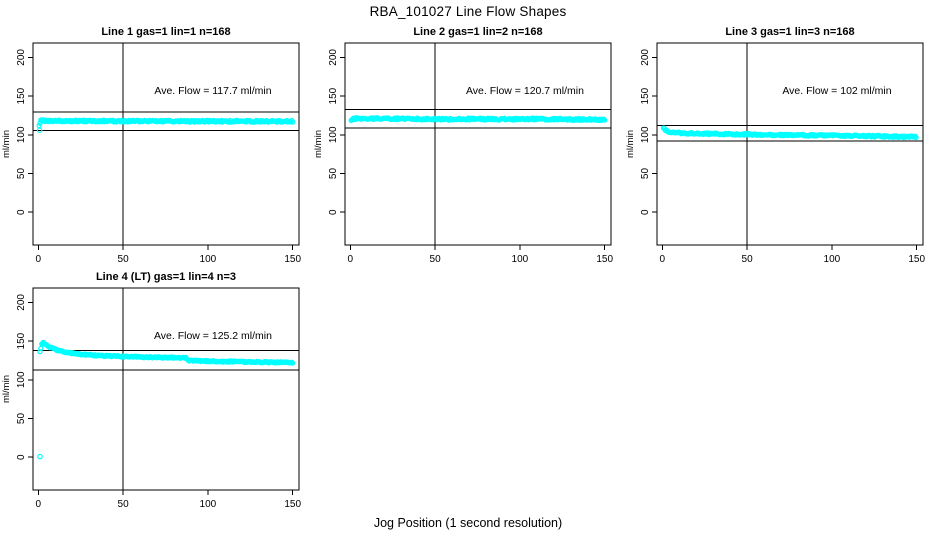 The width and height of the screenshot is (936, 540). What do you see at coordinates (213, 336) in the screenshot?
I see `ave-flow-annotation: Ave. Flow = 125.2 ml/min` at bounding box center [213, 336].